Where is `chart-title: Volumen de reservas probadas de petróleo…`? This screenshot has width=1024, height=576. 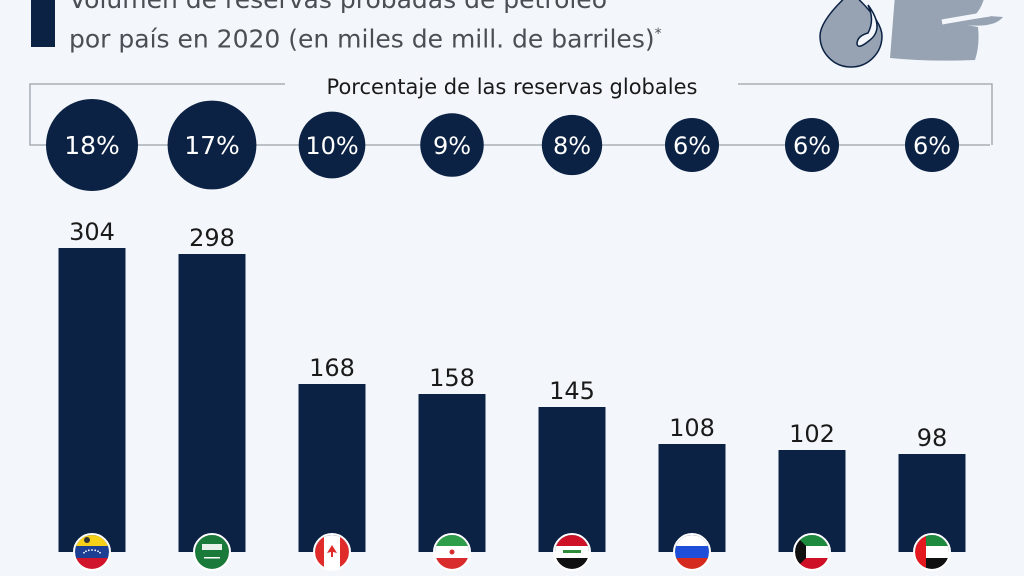 chart-title: Volumen de reservas probadas de petróleo… is located at coordinates (439, 28).